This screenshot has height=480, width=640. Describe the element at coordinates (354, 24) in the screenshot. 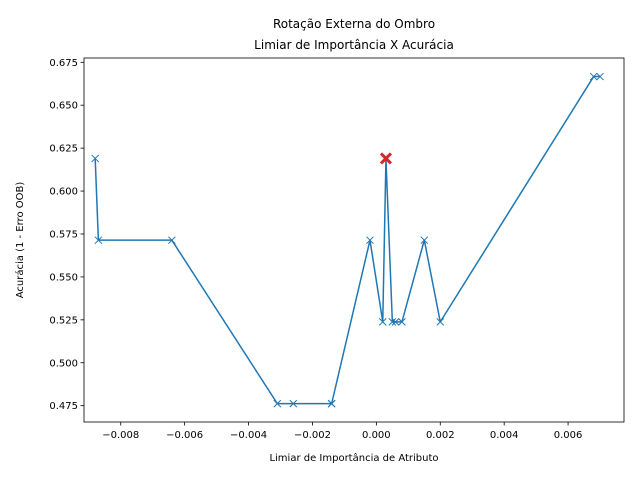

I see `chart-title-line-1: Rotação Externa do Ombro` at that location.